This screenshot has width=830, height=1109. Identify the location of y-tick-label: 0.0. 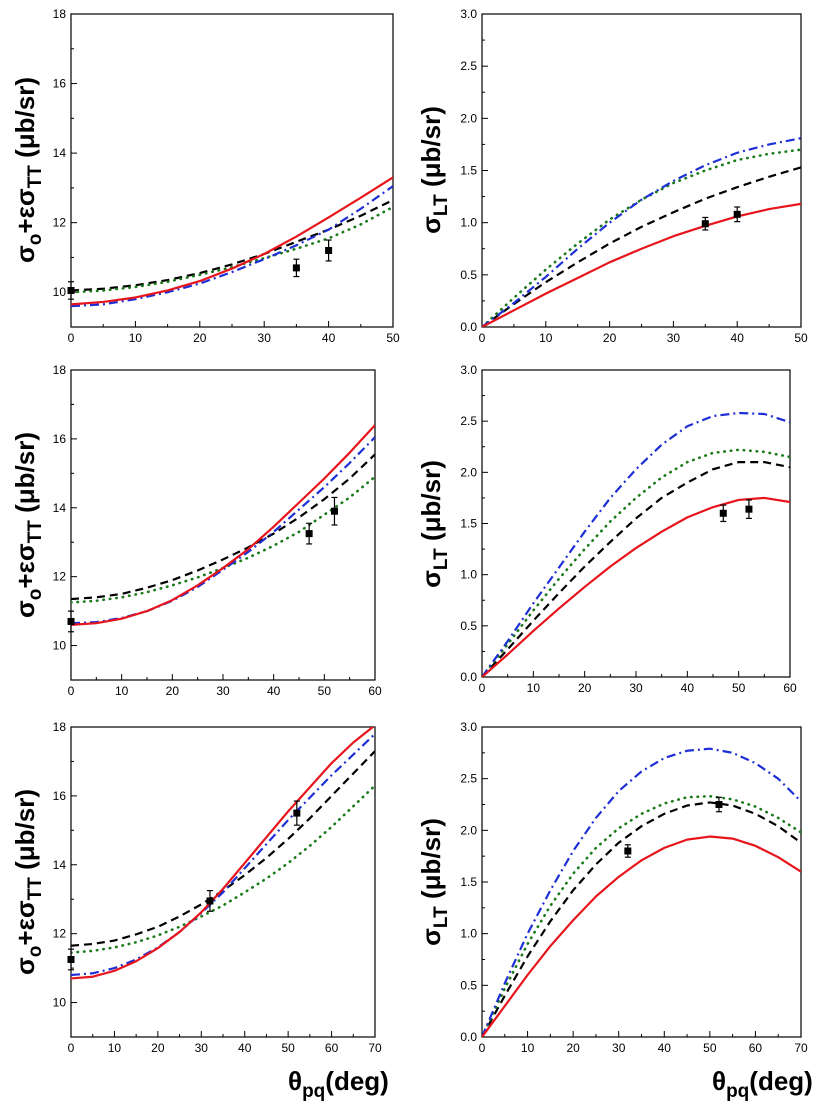
(468, 1037).